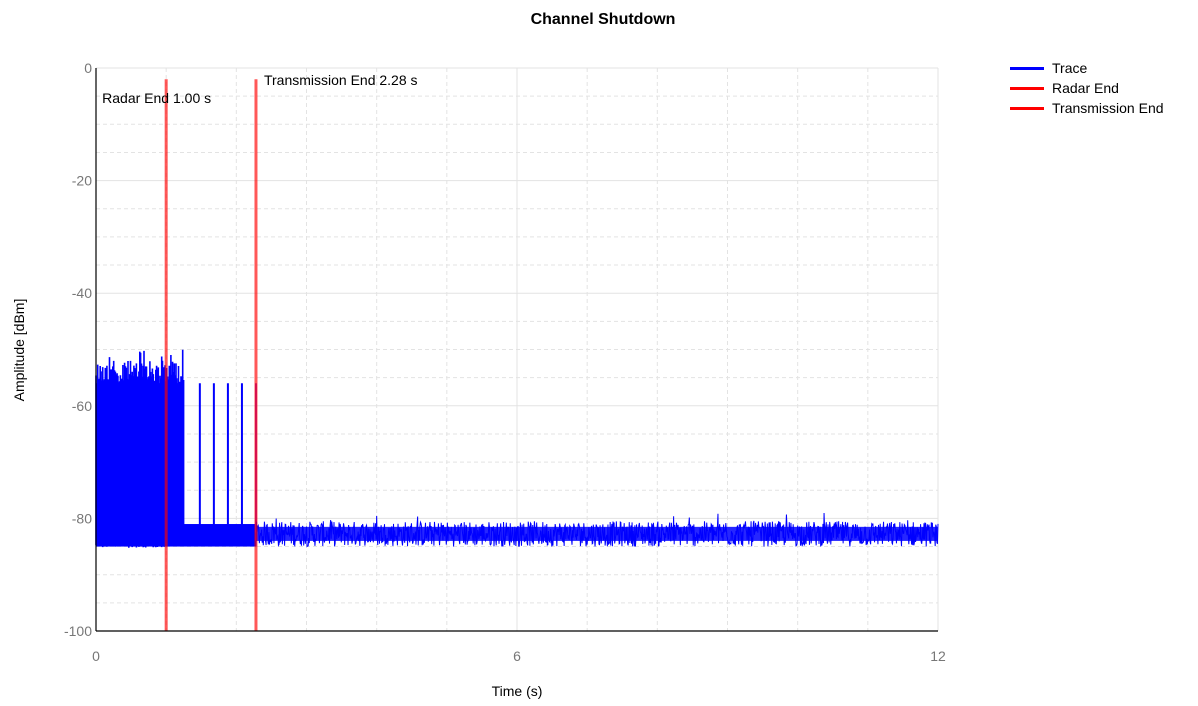 Image resolution: width=1198 pixels, height=706 pixels. What do you see at coordinates (211, 355) in the screenshot?
I see `marker-lines` at bounding box center [211, 355].